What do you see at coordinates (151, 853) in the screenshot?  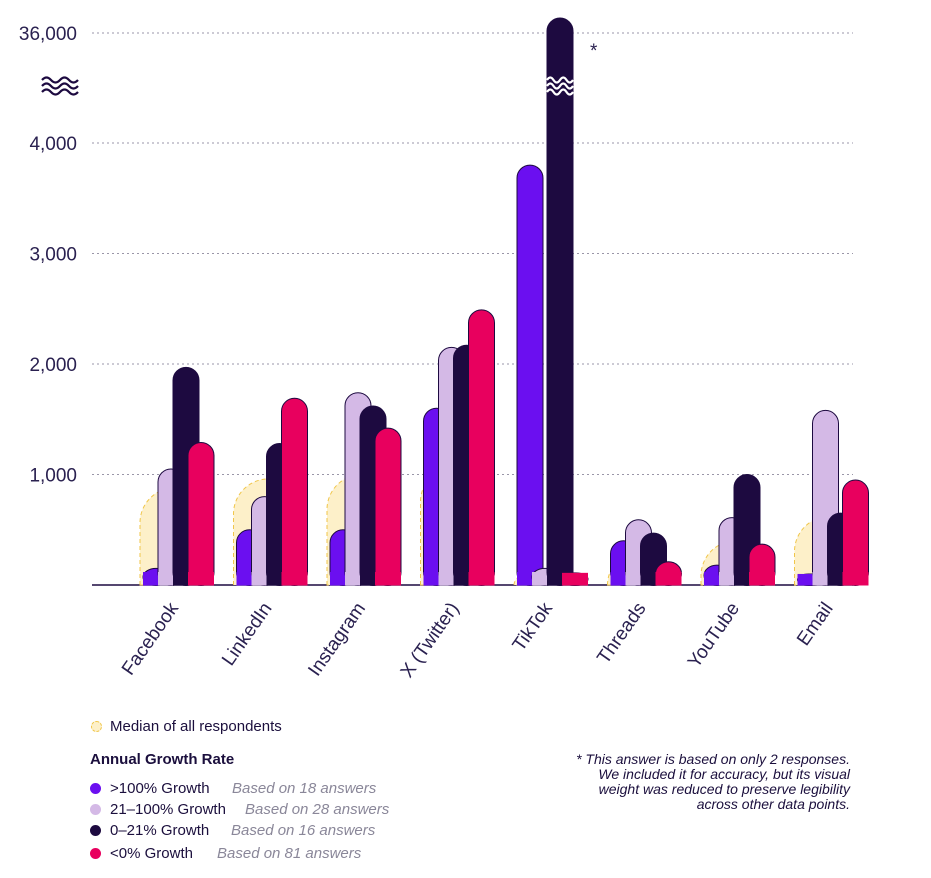 I see `legend-item-label: <0% Growth` at bounding box center [151, 853].